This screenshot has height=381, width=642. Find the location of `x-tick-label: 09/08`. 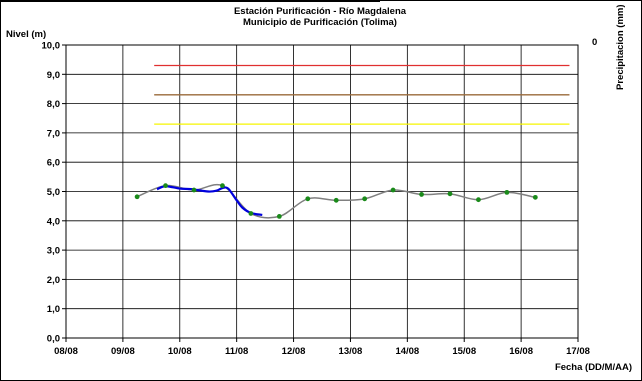

x-tick-label: 09/08 is located at coordinates (123, 351).